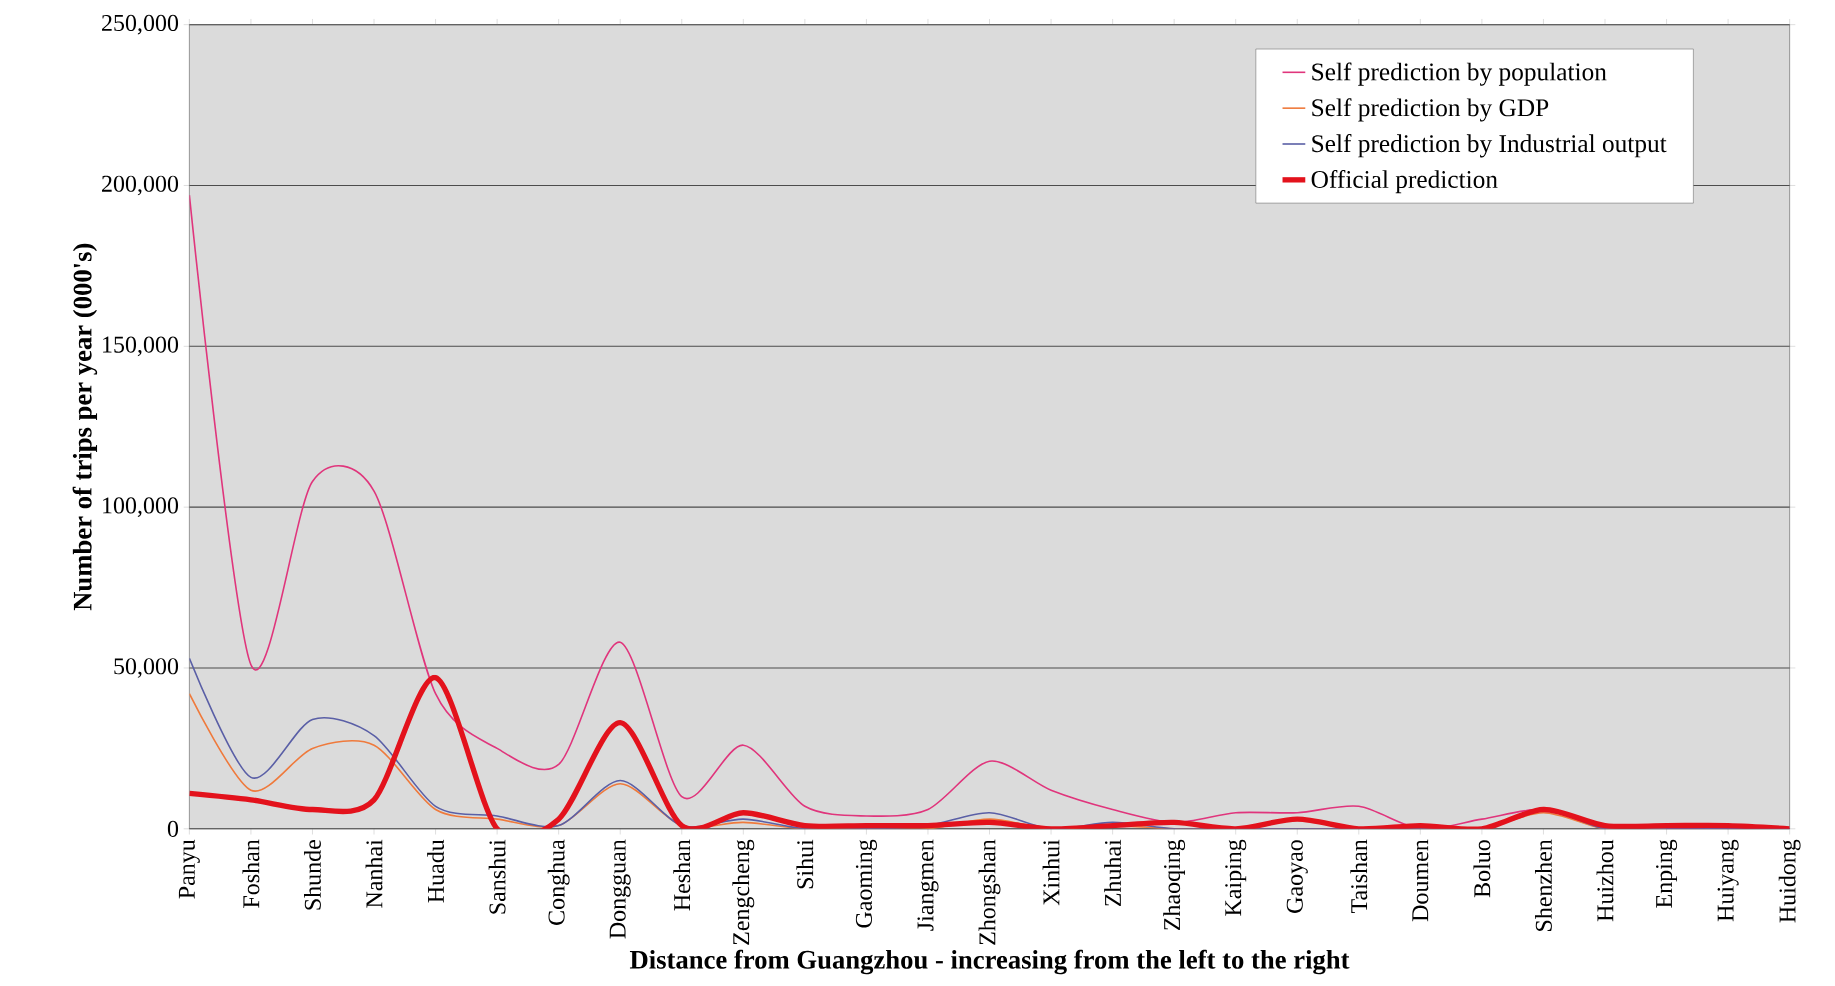 Image resolution: width=1835 pixels, height=986 pixels. What do you see at coordinates (189, 869) in the screenshot?
I see `x-tick-label: Panyu` at bounding box center [189, 869].